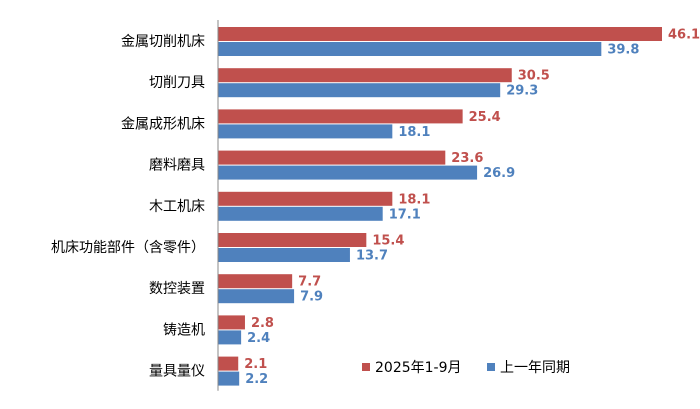  Describe the element at coordinates (177, 207) in the screenshot. I see `category-label: 木工机床` at that location.